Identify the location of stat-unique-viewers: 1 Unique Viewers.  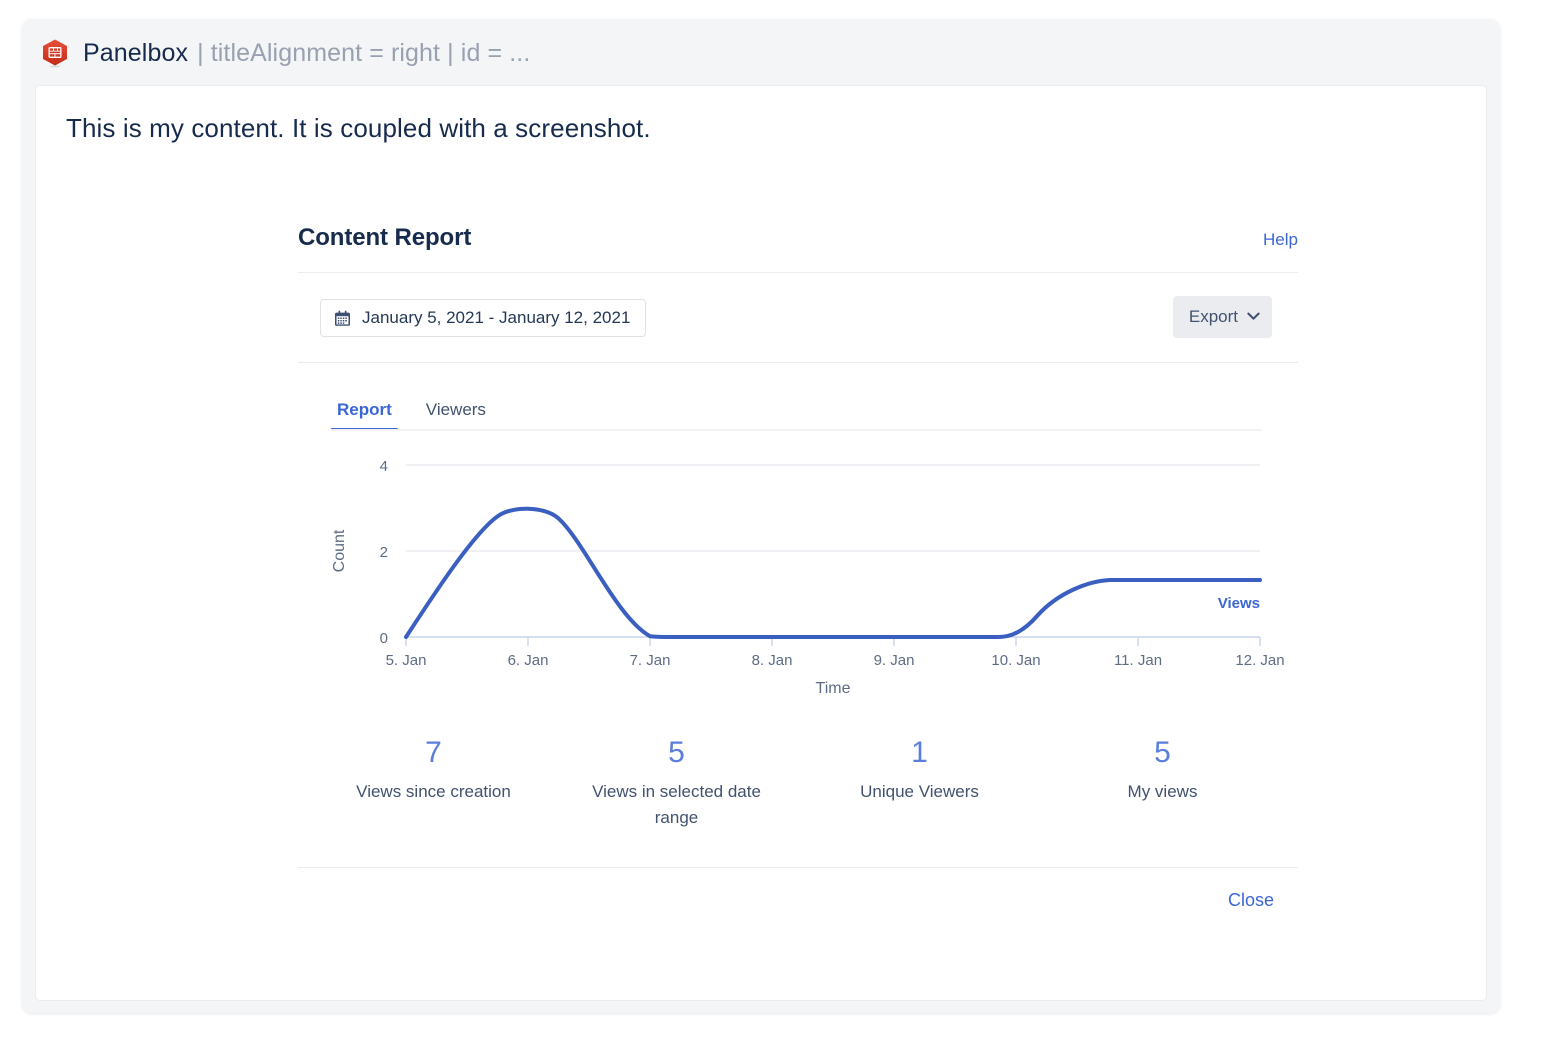
(919, 782).